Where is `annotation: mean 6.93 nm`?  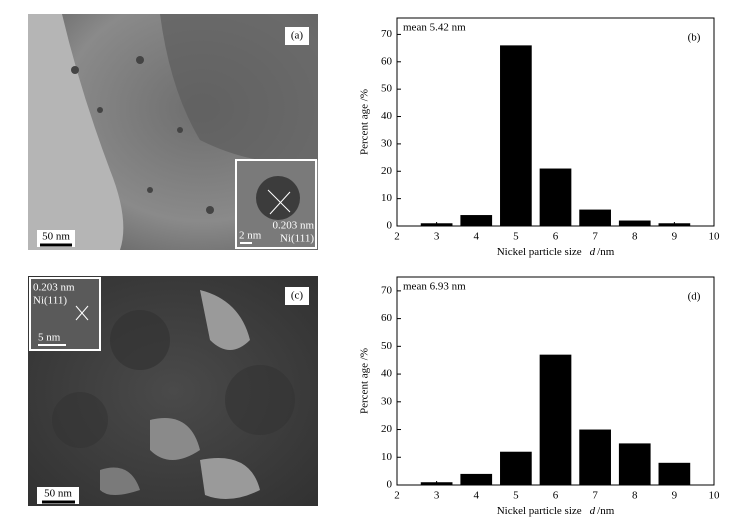
annotation: mean 6.93 nm is located at coordinates (434, 287).